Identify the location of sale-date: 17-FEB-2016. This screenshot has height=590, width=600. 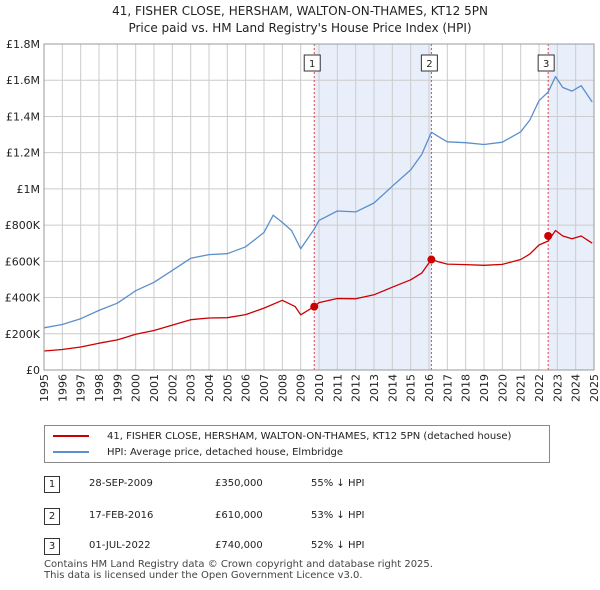
(121, 515).